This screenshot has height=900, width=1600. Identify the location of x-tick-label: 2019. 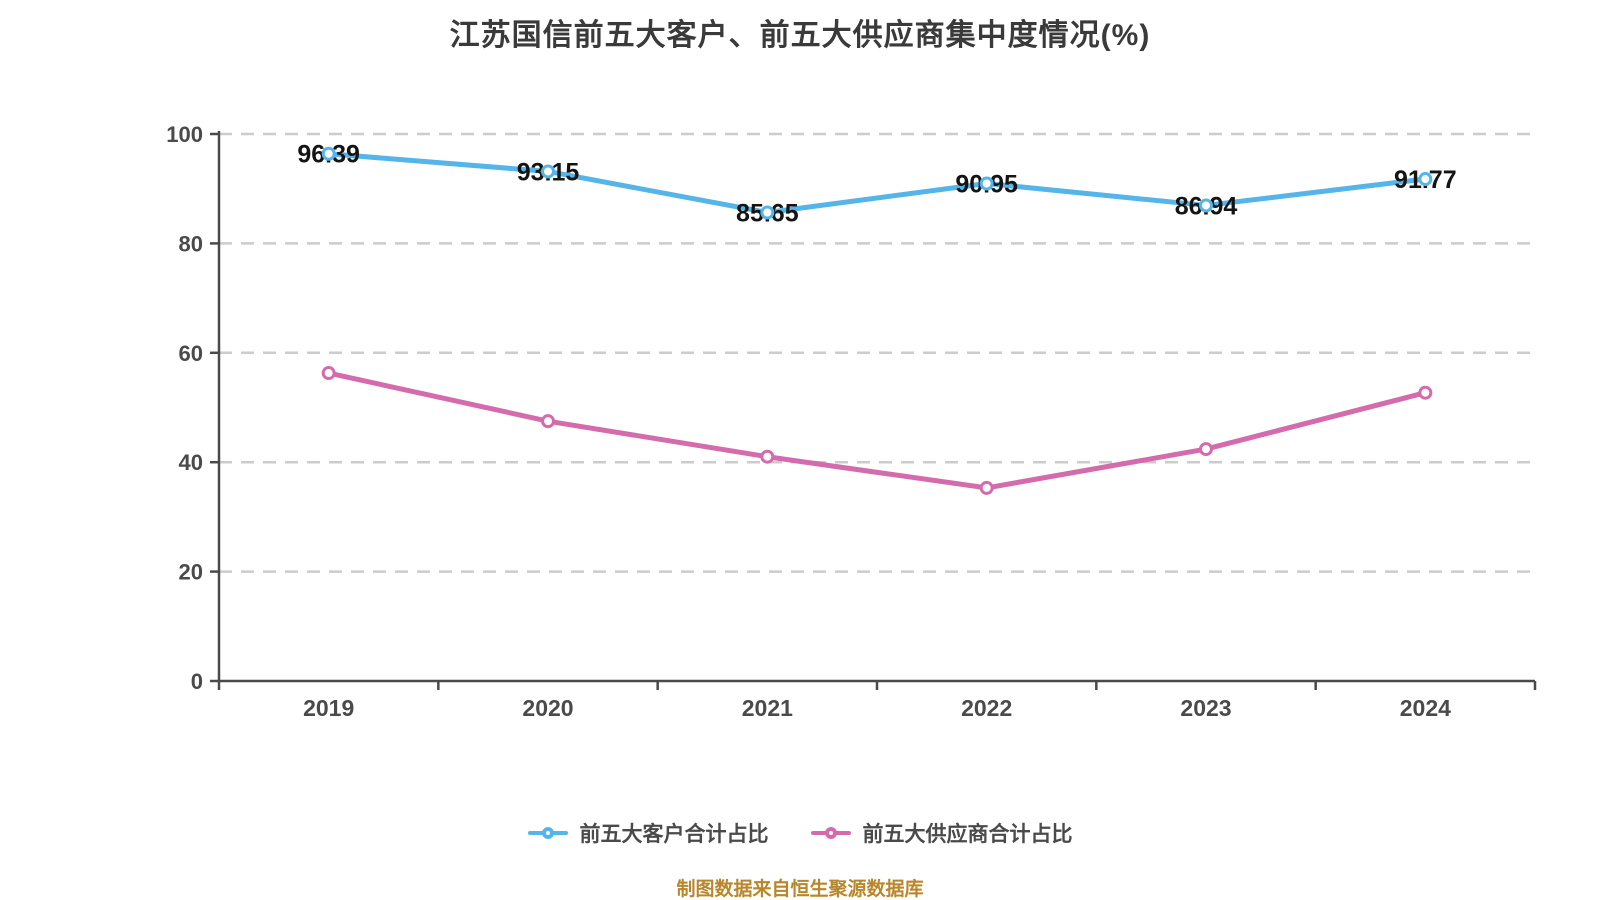
(328, 708).